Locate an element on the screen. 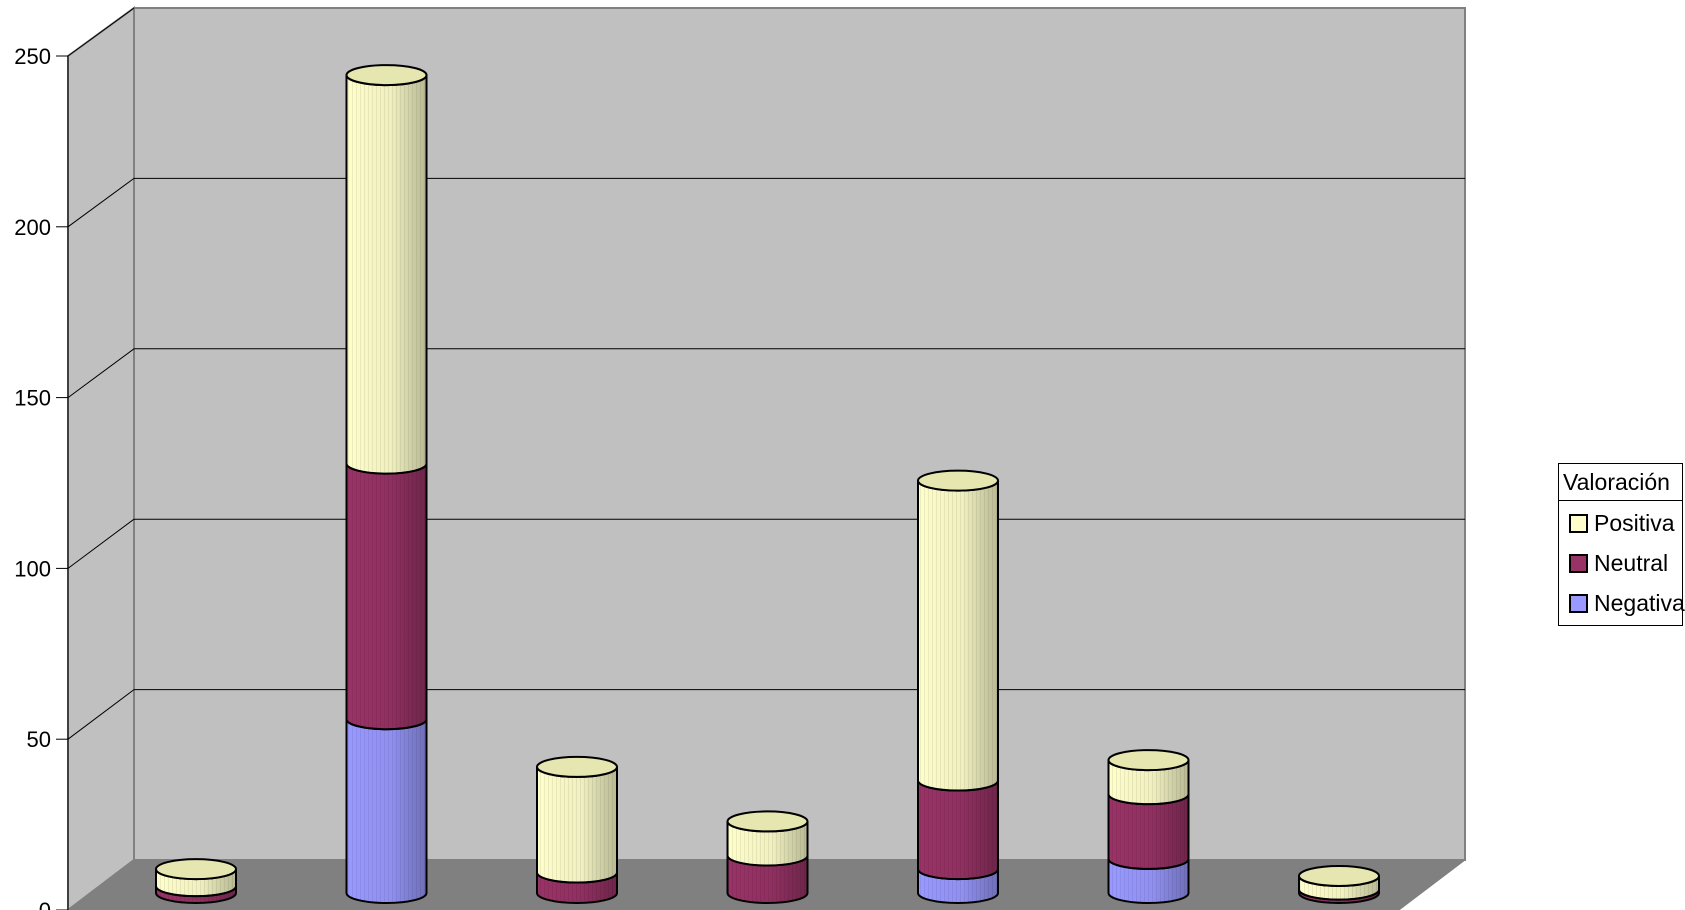  legend-label-positiva: Positiva is located at coordinates (1634, 522).